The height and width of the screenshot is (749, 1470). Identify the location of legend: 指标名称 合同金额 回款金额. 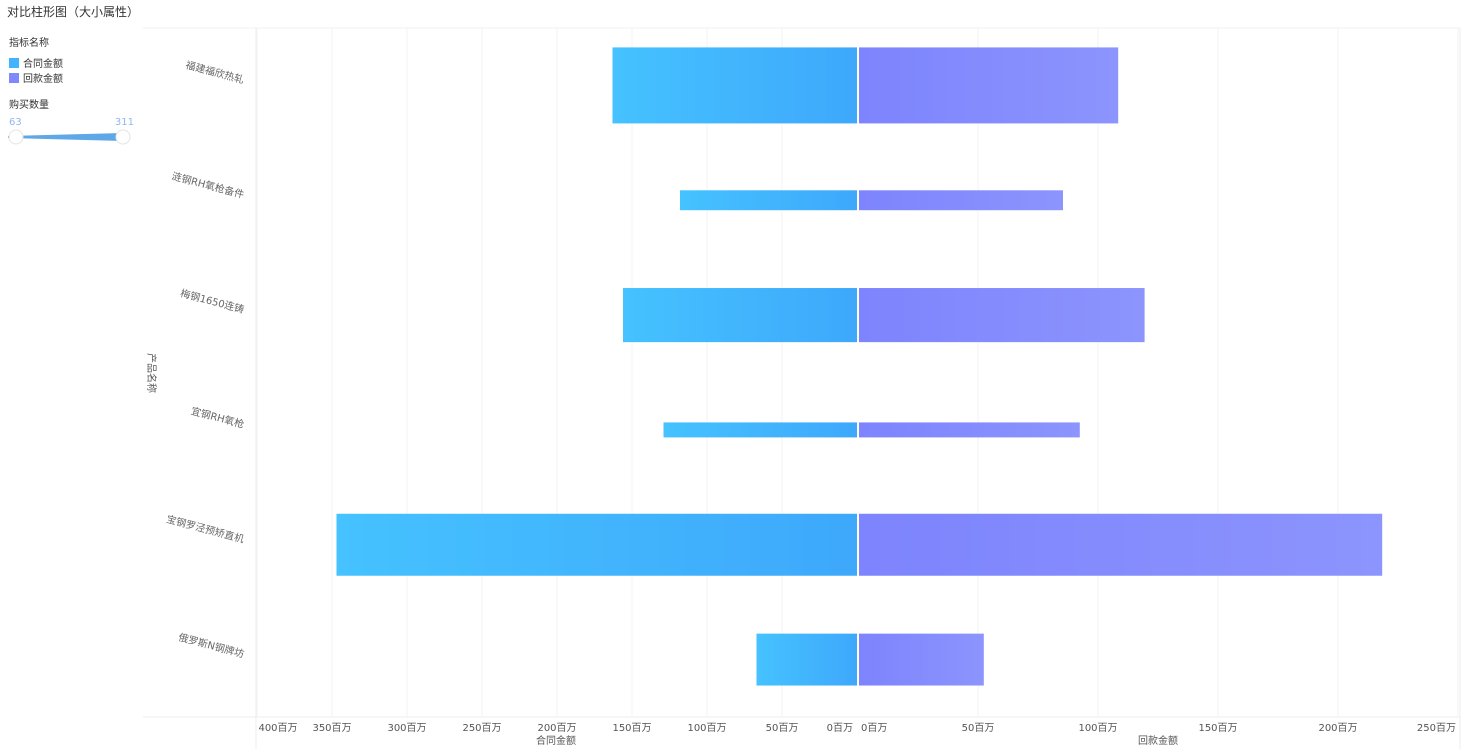
(36, 59).